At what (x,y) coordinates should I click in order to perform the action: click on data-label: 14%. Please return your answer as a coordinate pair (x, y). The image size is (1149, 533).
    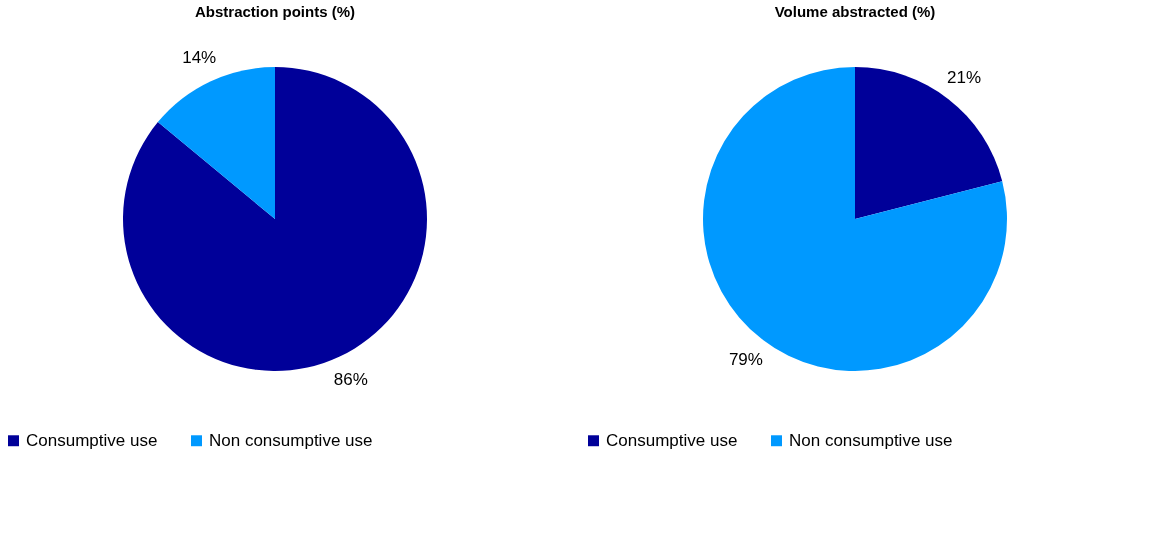
    Looking at the image, I should click on (199, 57).